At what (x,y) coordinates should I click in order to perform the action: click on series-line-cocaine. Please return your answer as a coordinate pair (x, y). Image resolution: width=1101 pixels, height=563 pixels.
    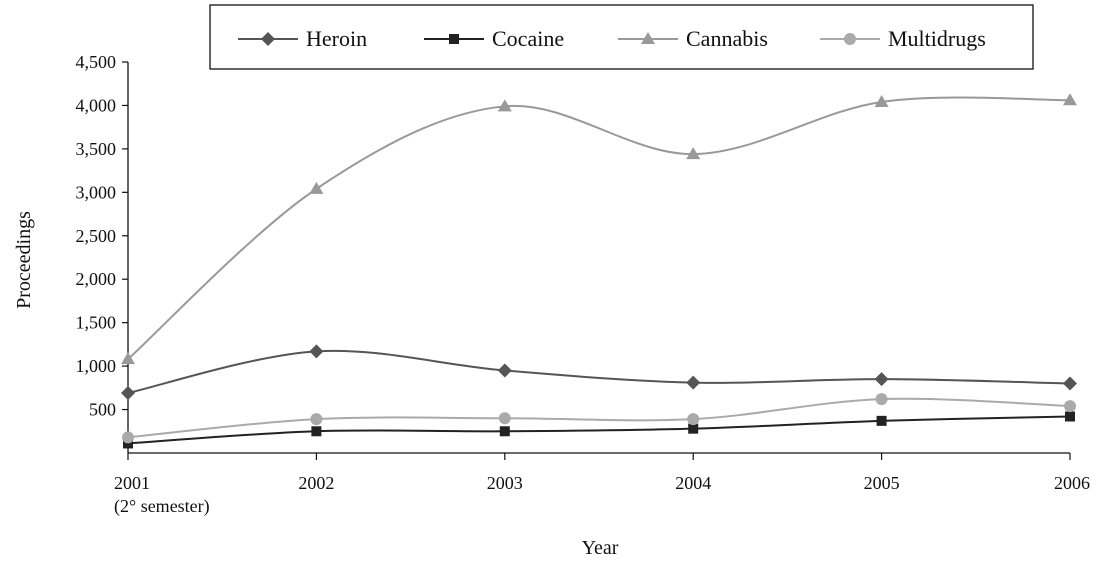
    Looking at the image, I should click on (599, 430).